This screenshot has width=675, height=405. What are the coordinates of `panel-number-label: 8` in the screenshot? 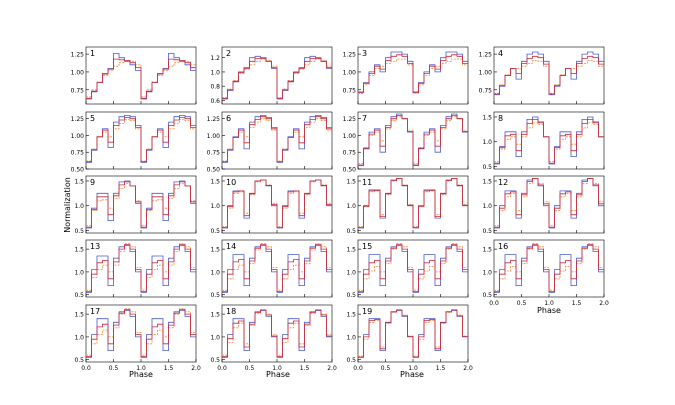 It's located at (500, 118).